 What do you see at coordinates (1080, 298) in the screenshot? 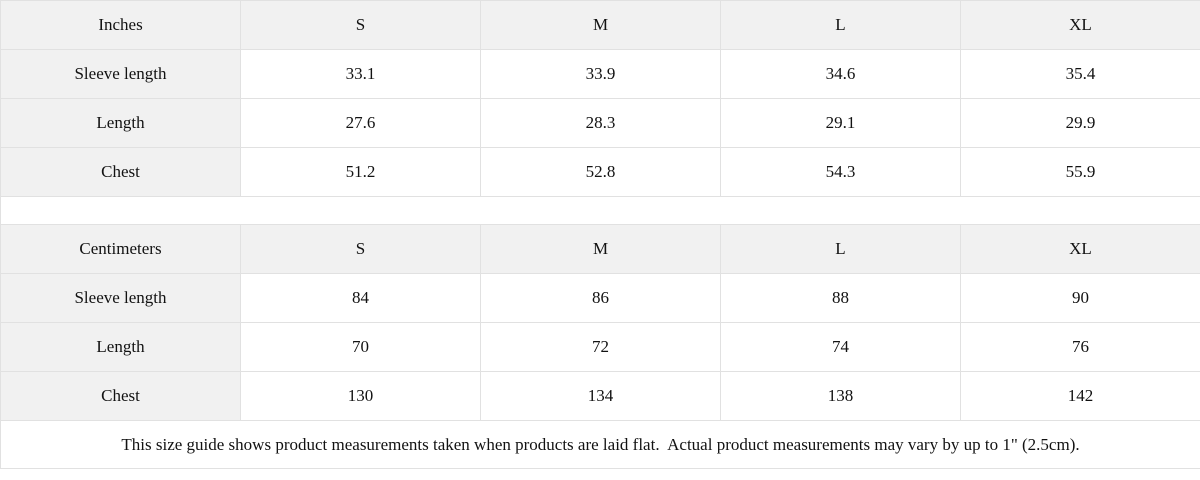
I see `measurement-value-cell: 90` at bounding box center [1080, 298].